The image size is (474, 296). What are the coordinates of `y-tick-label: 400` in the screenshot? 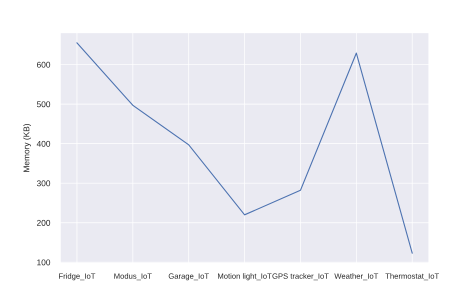 It's located at (43, 143).